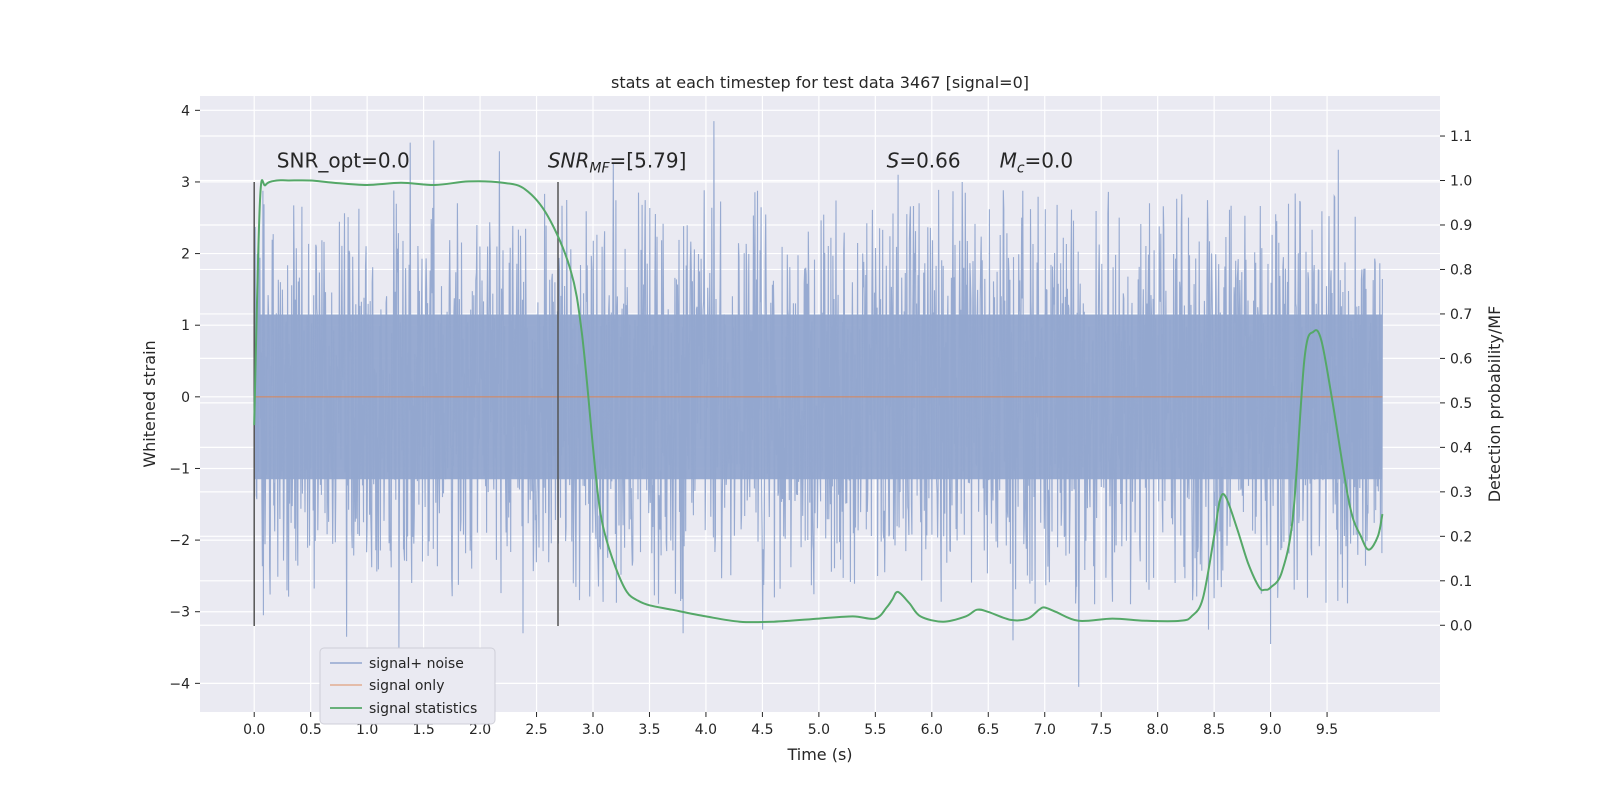 The height and width of the screenshot is (800, 1600). What do you see at coordinates (875, 730) in the screenshot?
I see `x-tick-label-11: 5.5` at bounding box center [875, 730].